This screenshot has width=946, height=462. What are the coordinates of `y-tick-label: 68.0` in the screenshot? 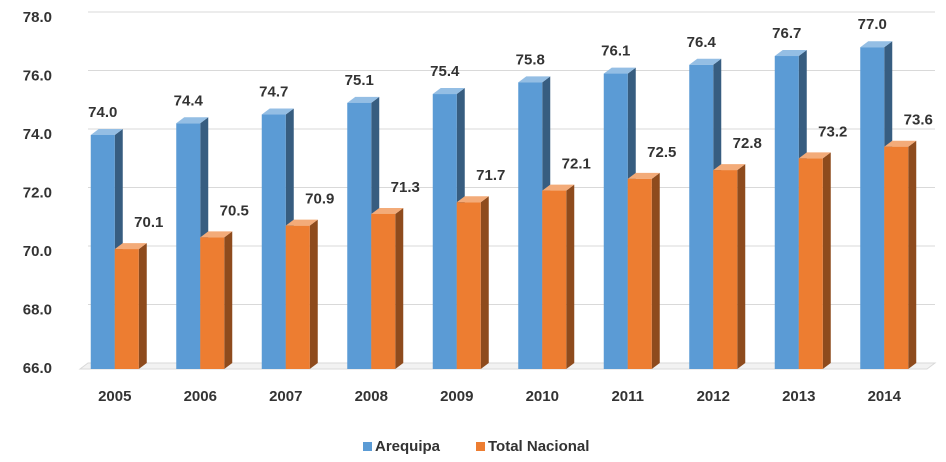 It's located at (37, 309).